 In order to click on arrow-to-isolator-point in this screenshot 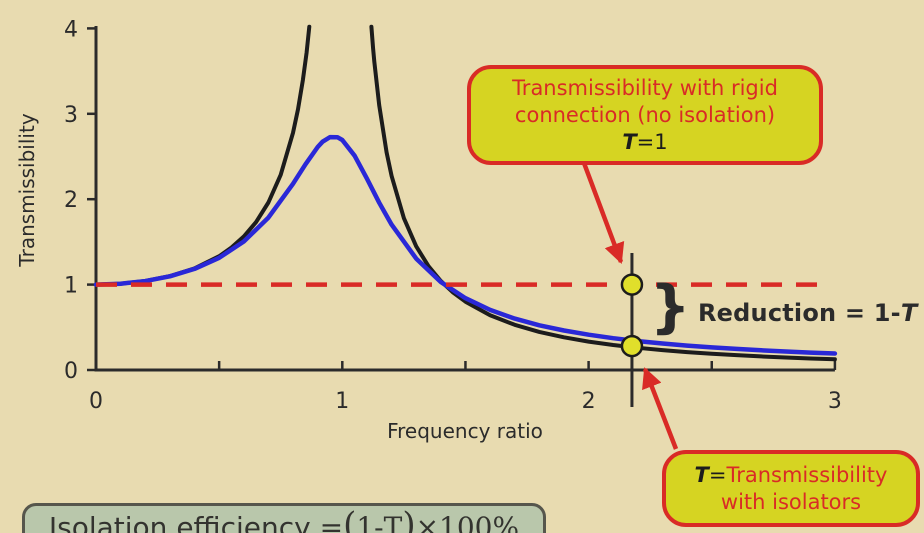, I will do `click(660, 408)`.